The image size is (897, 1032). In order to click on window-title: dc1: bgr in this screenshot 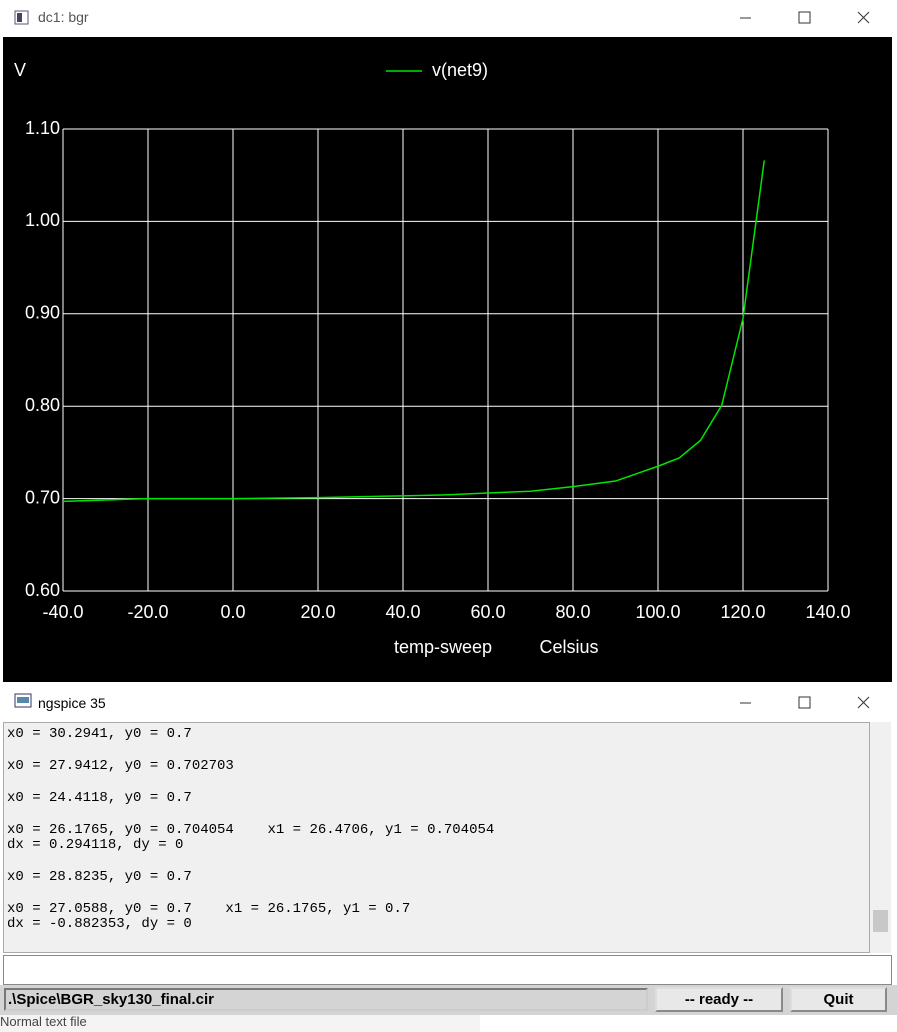, I will do `click(63, 17)`.